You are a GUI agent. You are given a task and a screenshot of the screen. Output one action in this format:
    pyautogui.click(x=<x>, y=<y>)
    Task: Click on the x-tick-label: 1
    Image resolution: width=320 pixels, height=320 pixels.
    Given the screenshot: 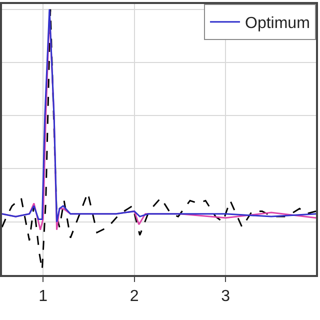 What is the action you would take?
    pyautogui.click(x=43, y=297)
    